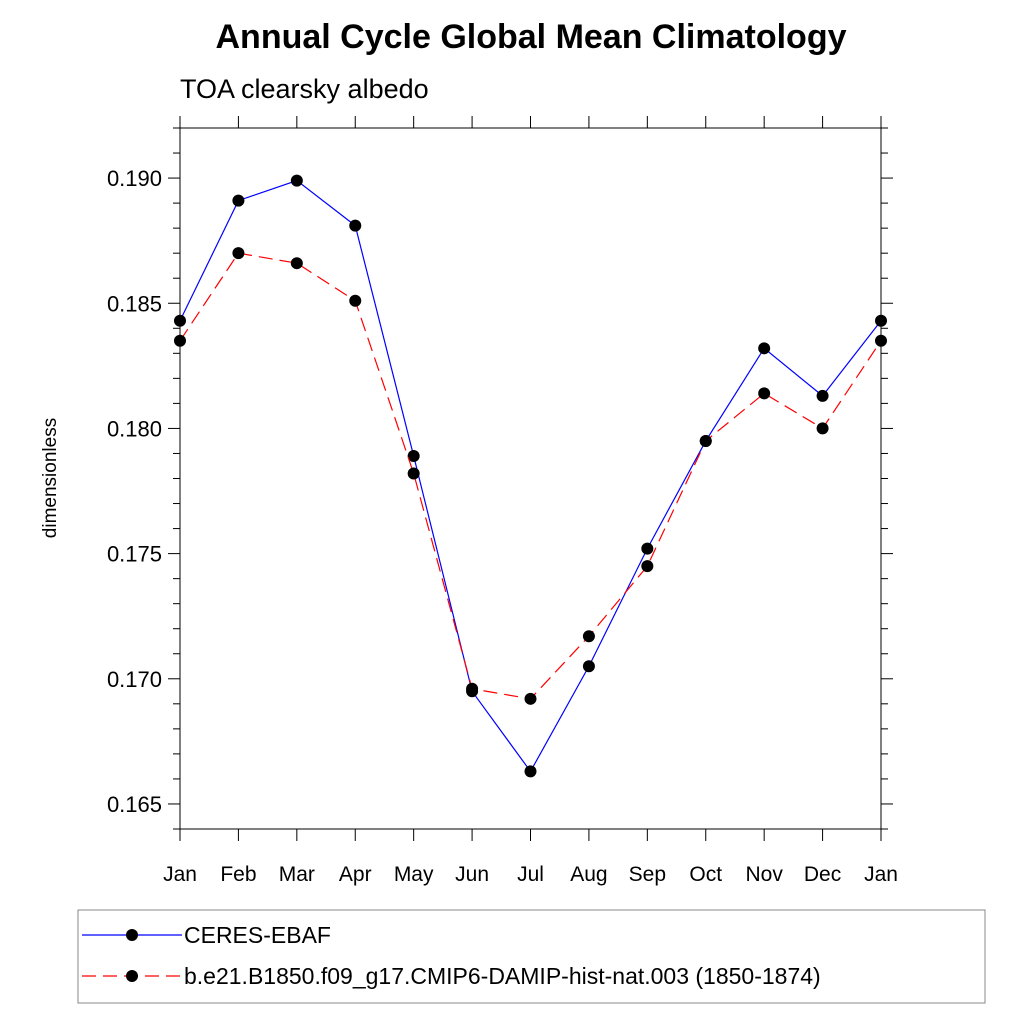 The width and height of the screenshot is (1024, 1024). I want to click on x-tick-label: Jul, so click(530, 874).